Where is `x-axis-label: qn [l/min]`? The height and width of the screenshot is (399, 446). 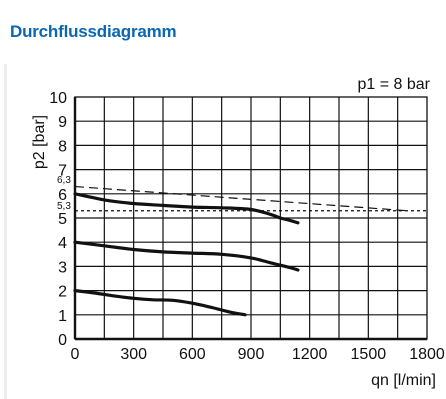
x-axis-label: qn [l/min] is located at coordinates (403, 380).